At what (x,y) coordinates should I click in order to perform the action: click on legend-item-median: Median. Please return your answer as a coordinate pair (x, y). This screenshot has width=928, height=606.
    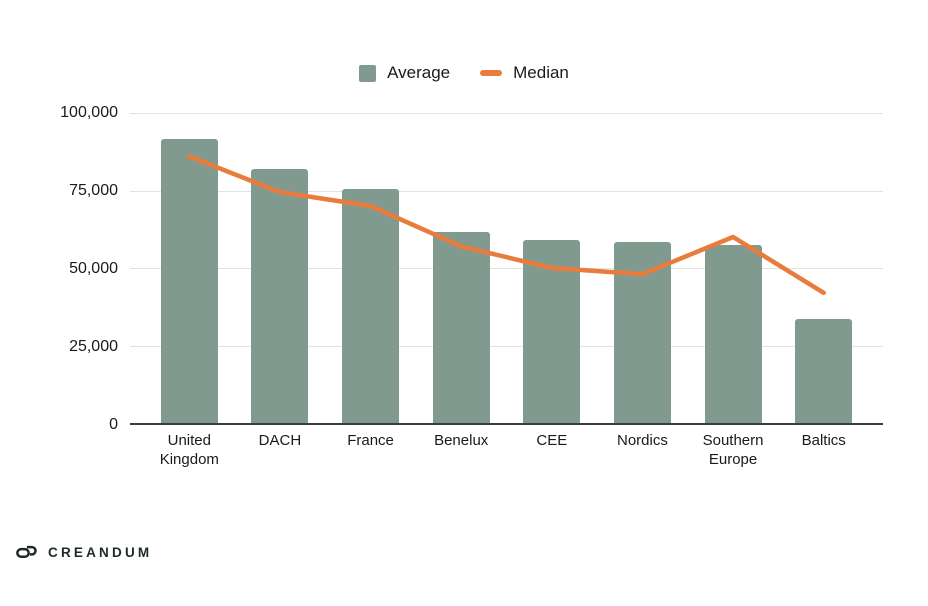
    Looking at the image, I should click on (524, 73).